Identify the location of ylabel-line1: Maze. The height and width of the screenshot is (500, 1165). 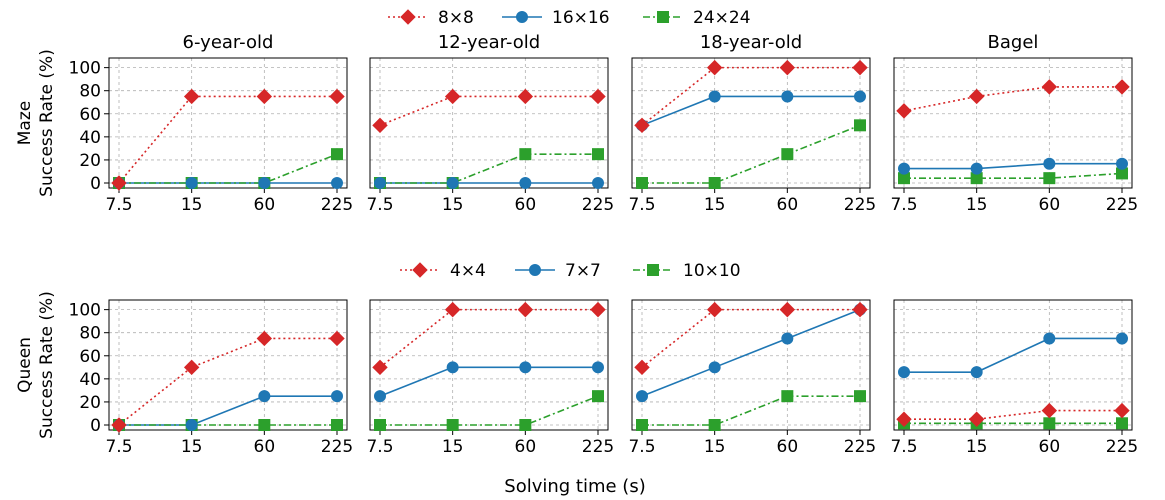
(25, 123).